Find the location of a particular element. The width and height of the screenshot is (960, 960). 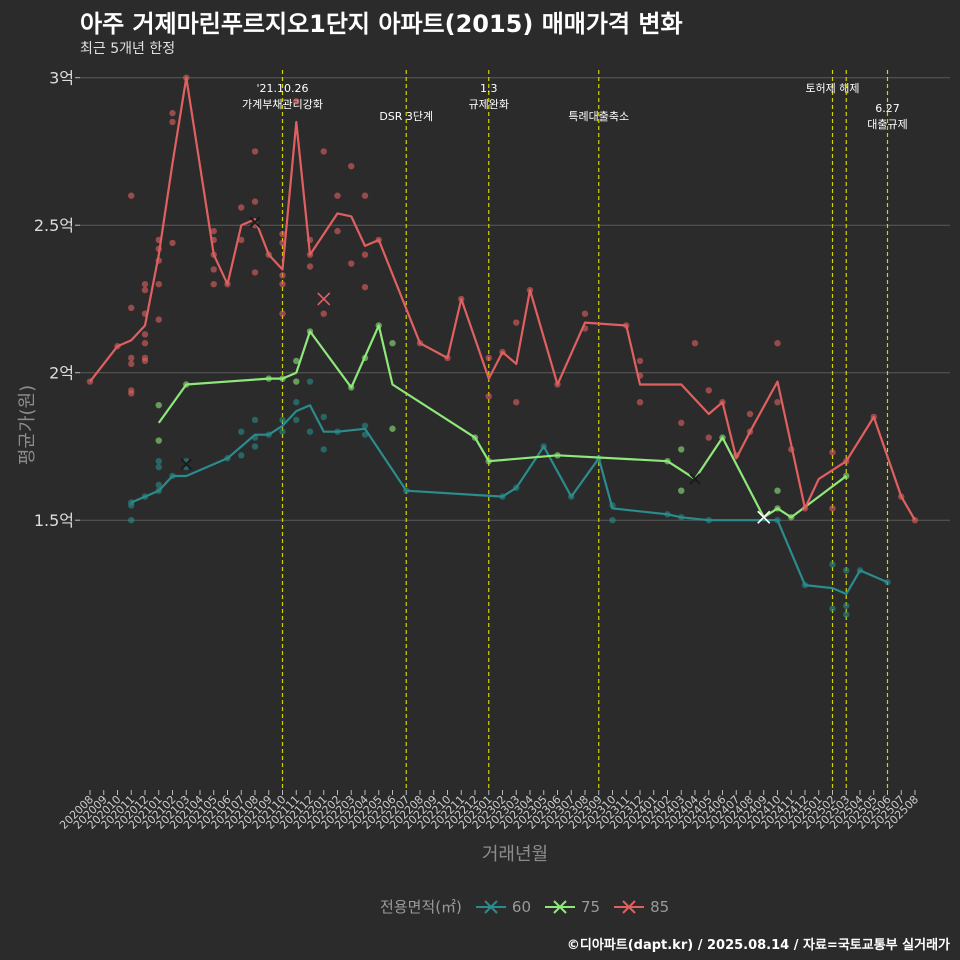

event-label: 1.3 is located at coordinates (489, 88).